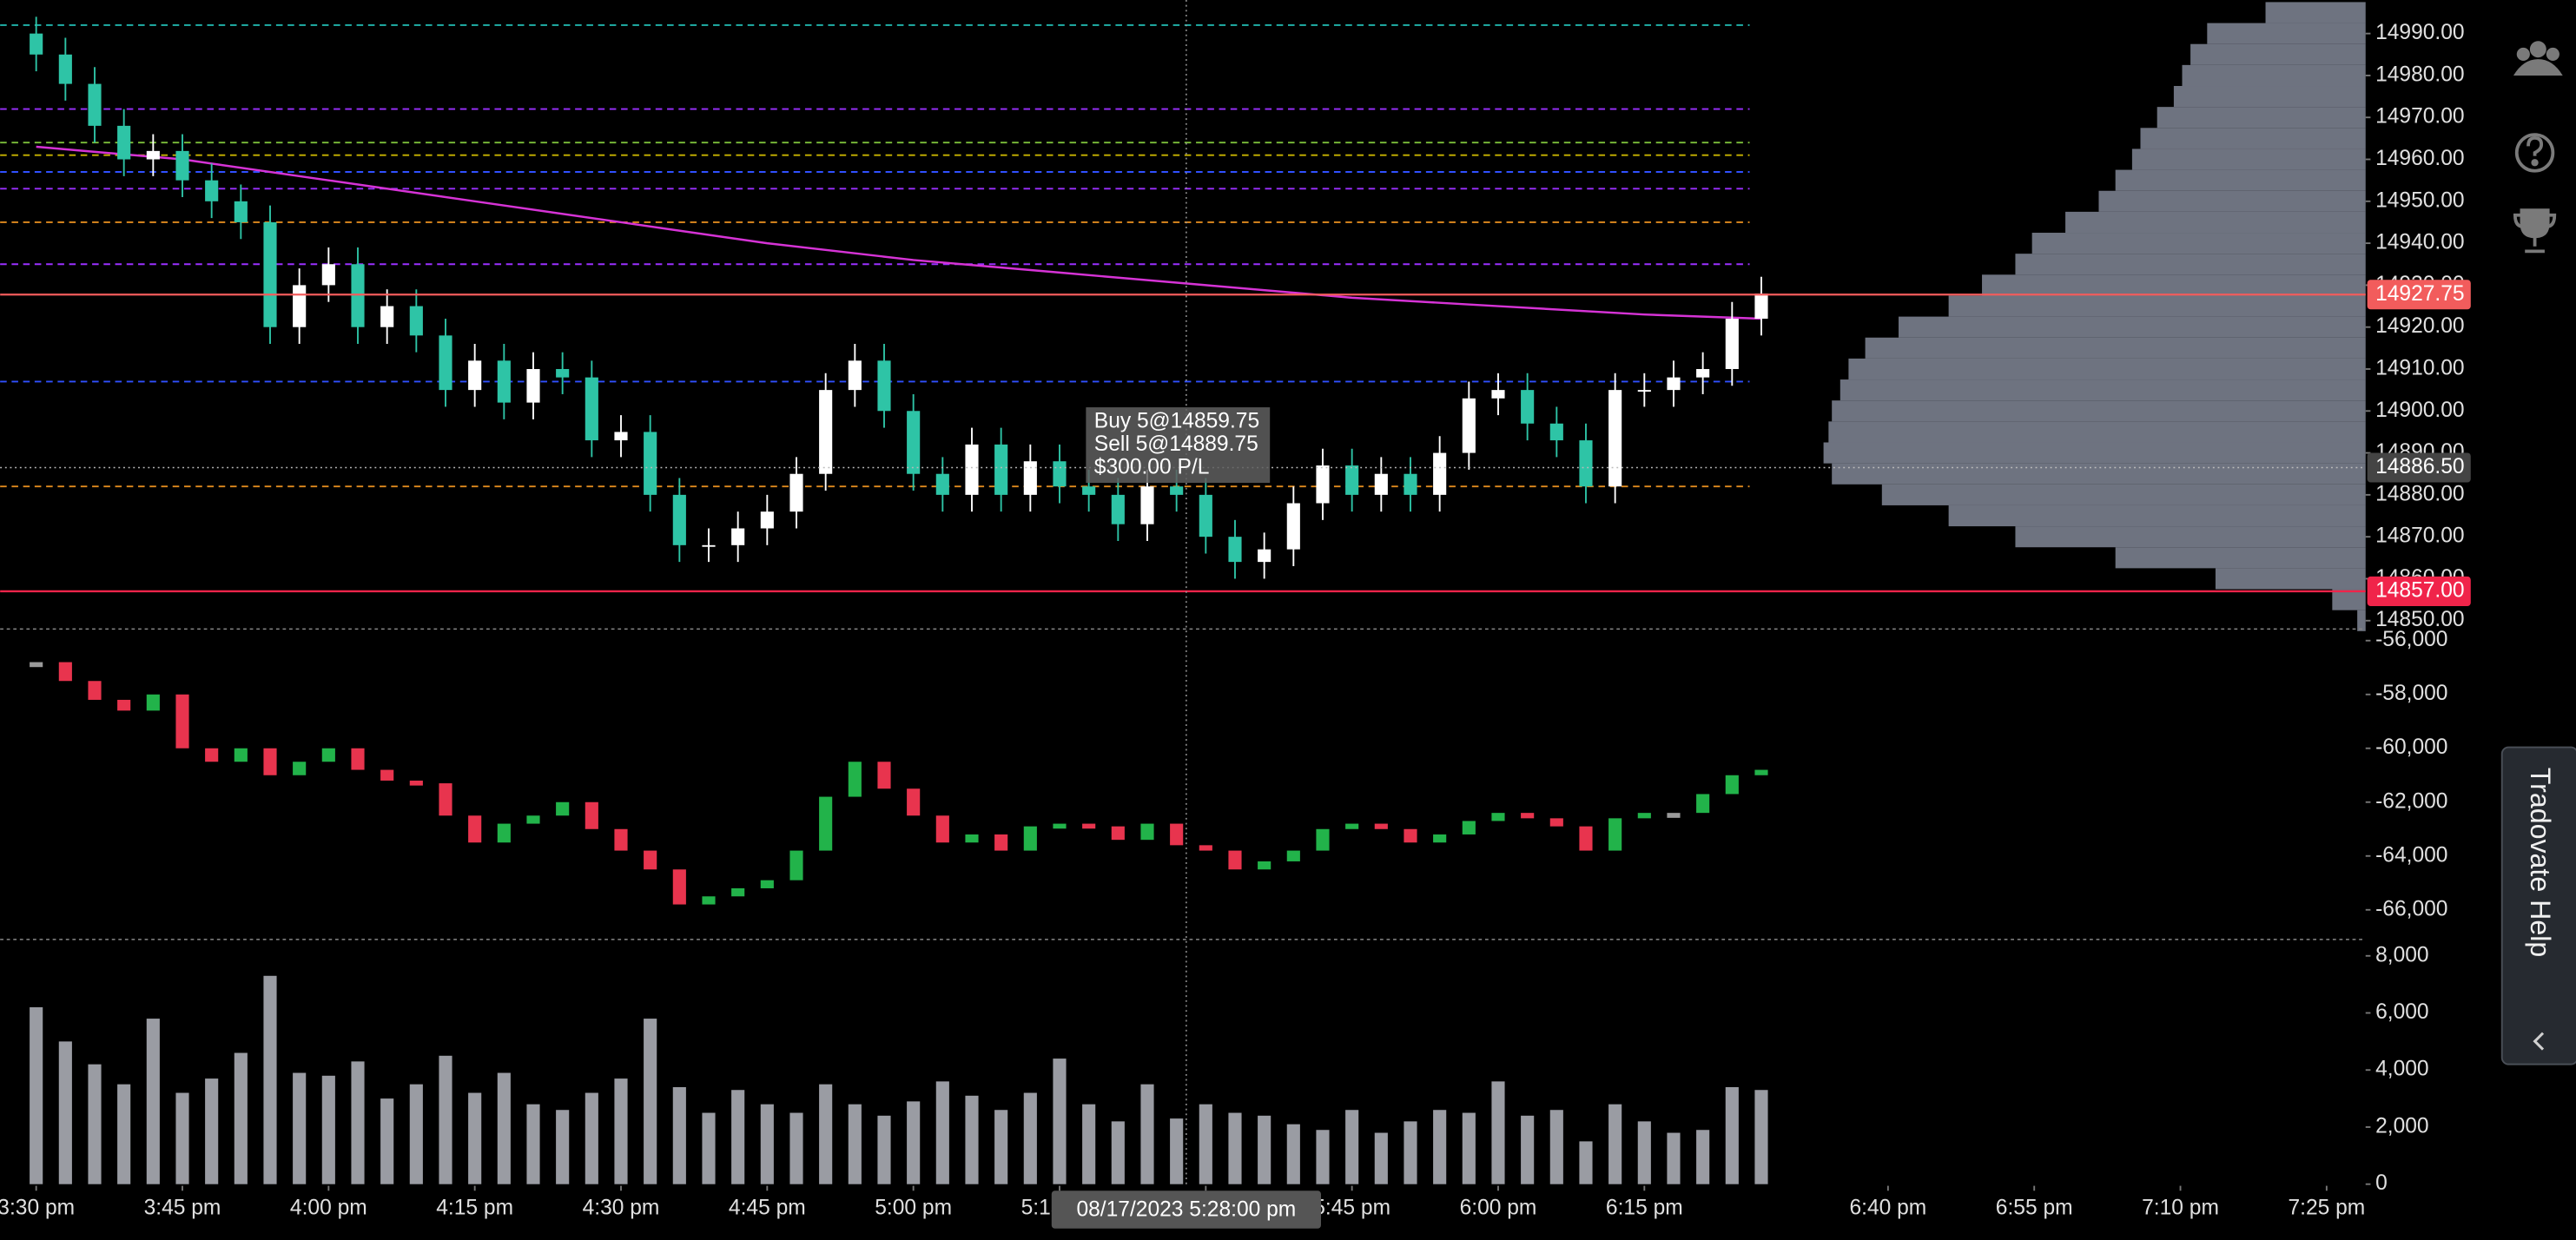 This screenshot has height=1240, width=2576. I want to click on help-tab-chevron, so click(2539, 1041).